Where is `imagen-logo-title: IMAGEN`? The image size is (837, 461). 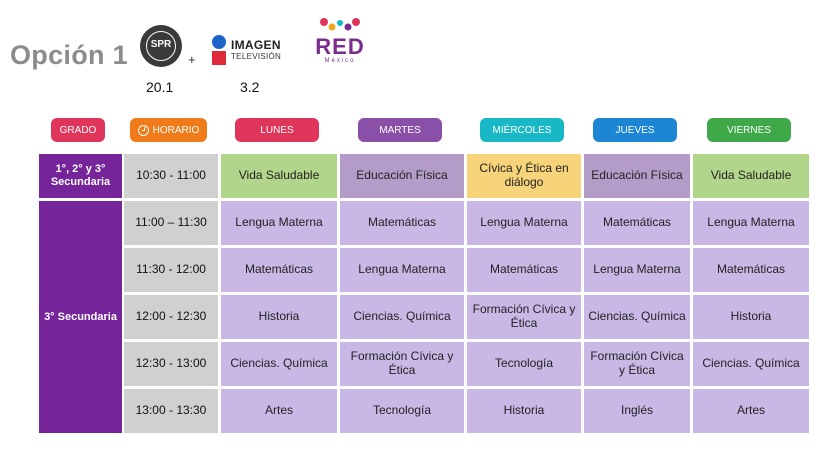 imagen-logo-title: IMAGEN is located at coordinates (256, 45).